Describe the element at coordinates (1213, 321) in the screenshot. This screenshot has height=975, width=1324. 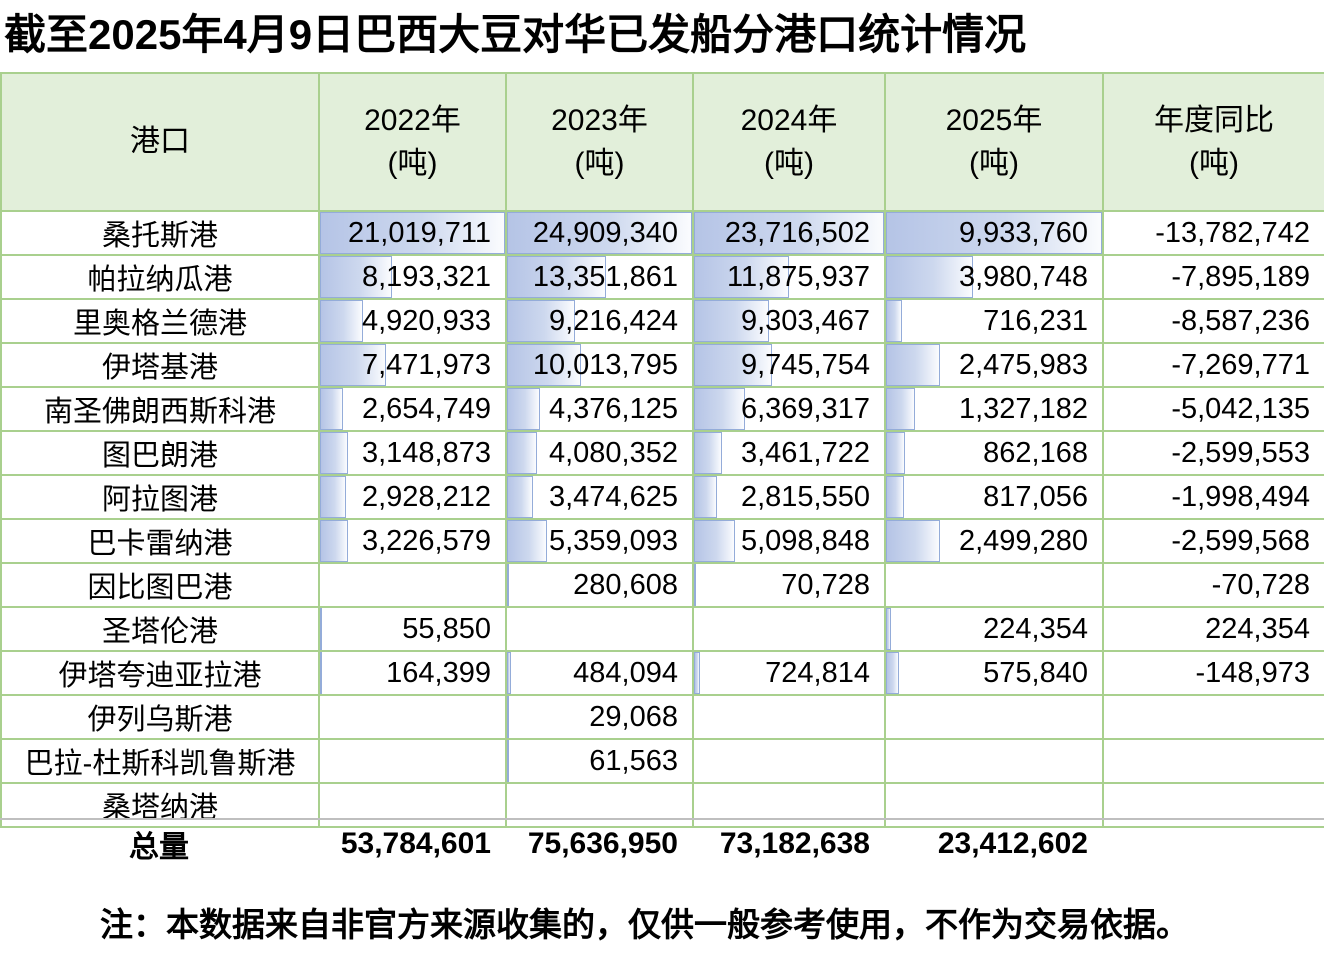
I see `value-cell-yoy: -8,587,236` at that location.